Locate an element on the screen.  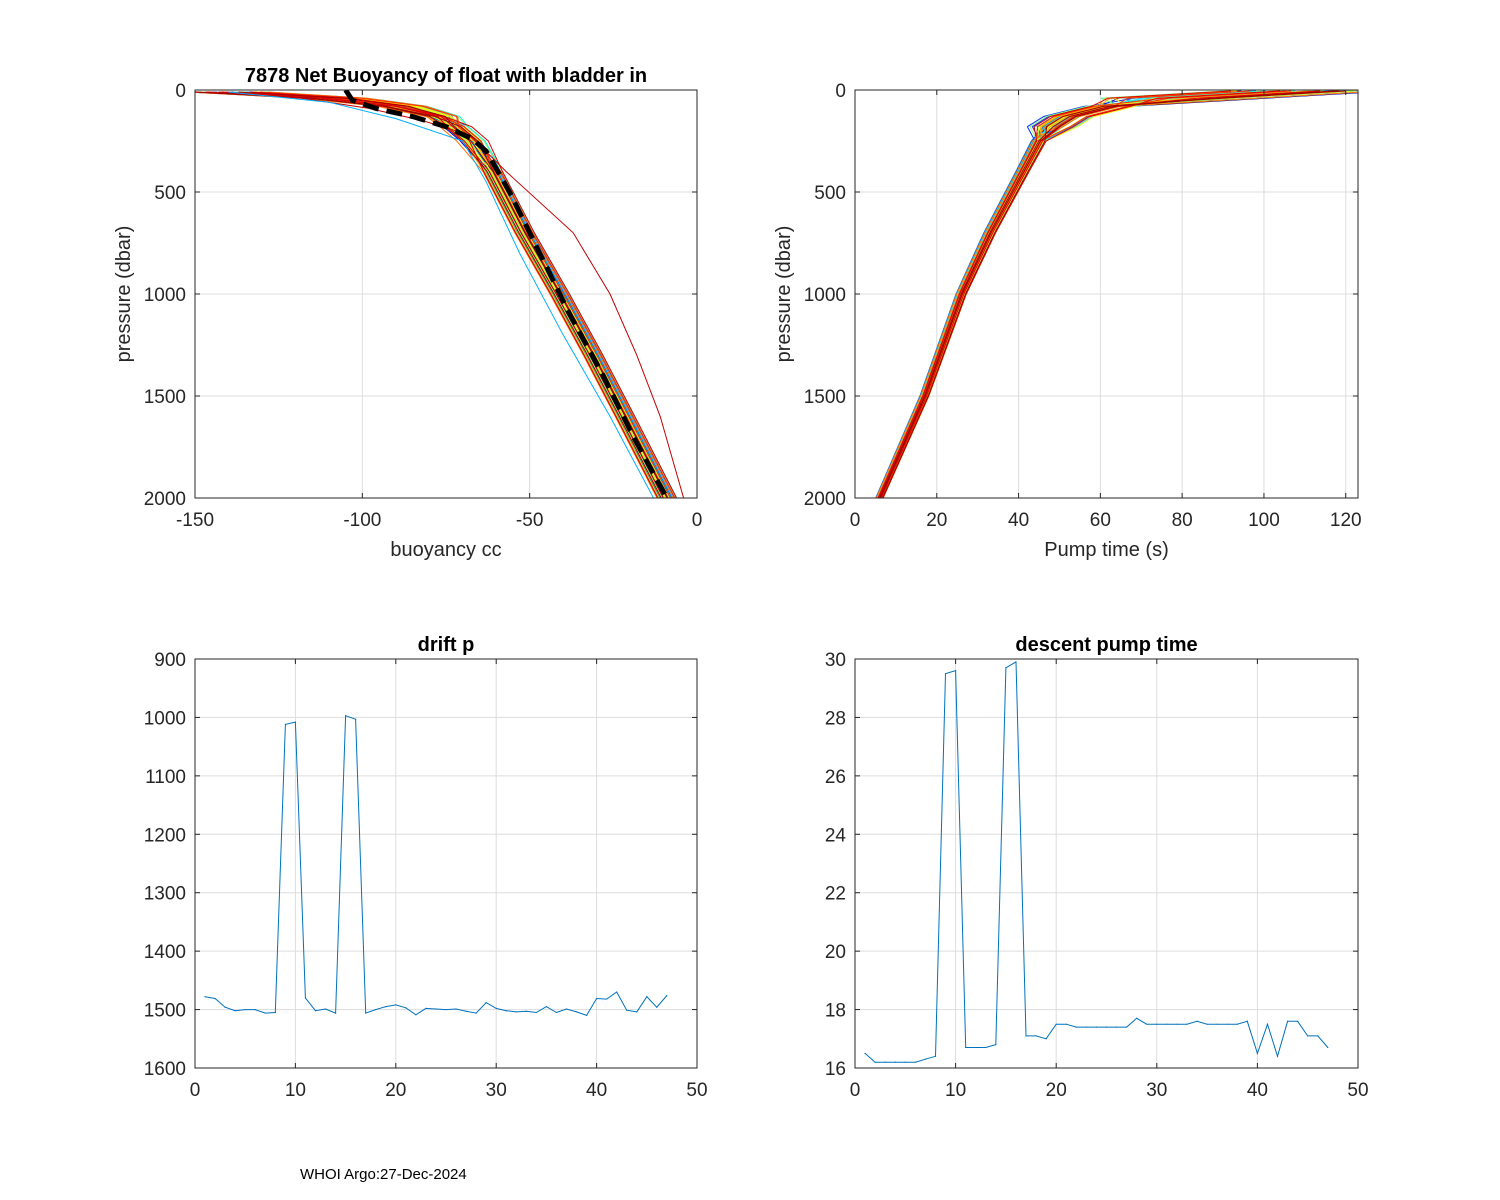
drift-axes is located at coordinates (446, 863).